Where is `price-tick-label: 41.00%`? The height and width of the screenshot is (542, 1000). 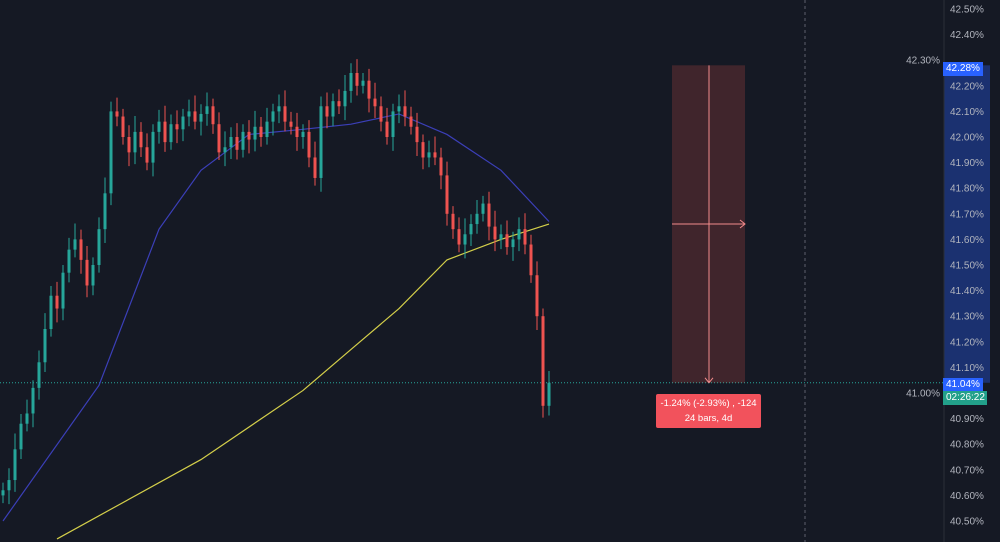 price-tick-label: 41.00% is located at coordinates (923, 394).